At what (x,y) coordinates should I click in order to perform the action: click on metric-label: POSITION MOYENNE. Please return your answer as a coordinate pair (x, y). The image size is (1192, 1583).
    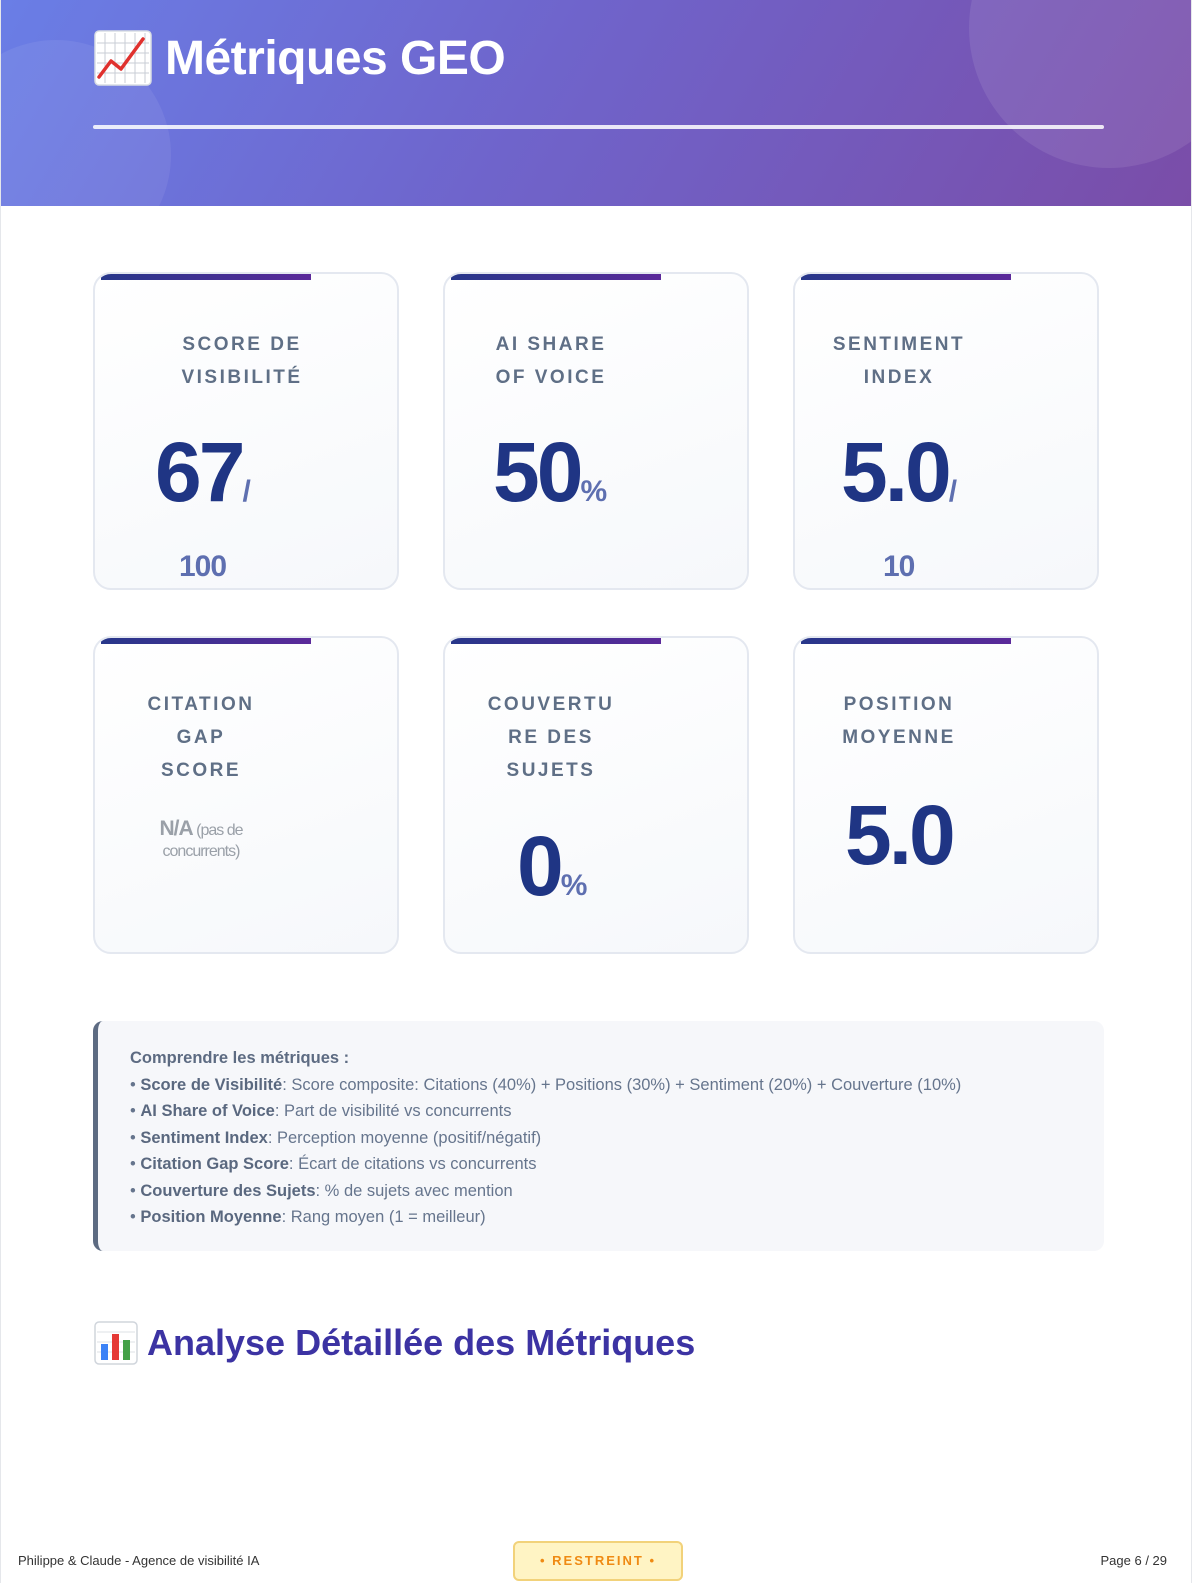
    Looking at the image, I should click on (922, 721).